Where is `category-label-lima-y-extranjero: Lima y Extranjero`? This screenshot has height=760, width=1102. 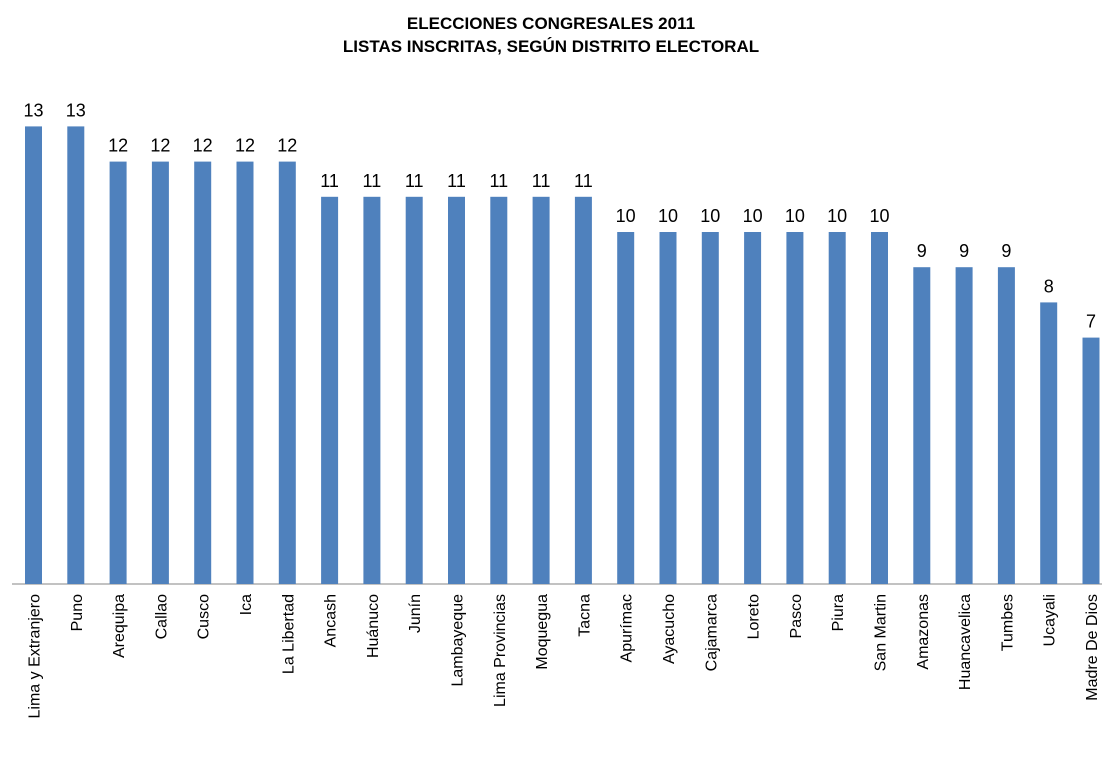
category-label-lima-y-extranjero: Lima y Extranjero is located at coordinates (35, 656).